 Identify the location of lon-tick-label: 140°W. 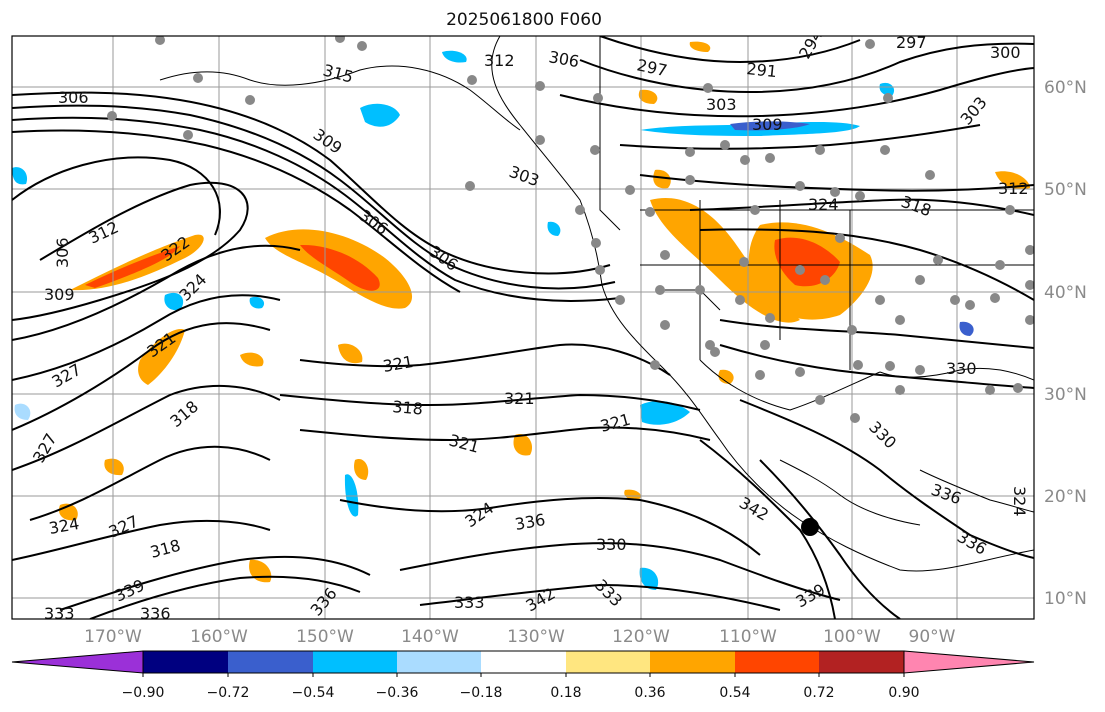
(430, 637).